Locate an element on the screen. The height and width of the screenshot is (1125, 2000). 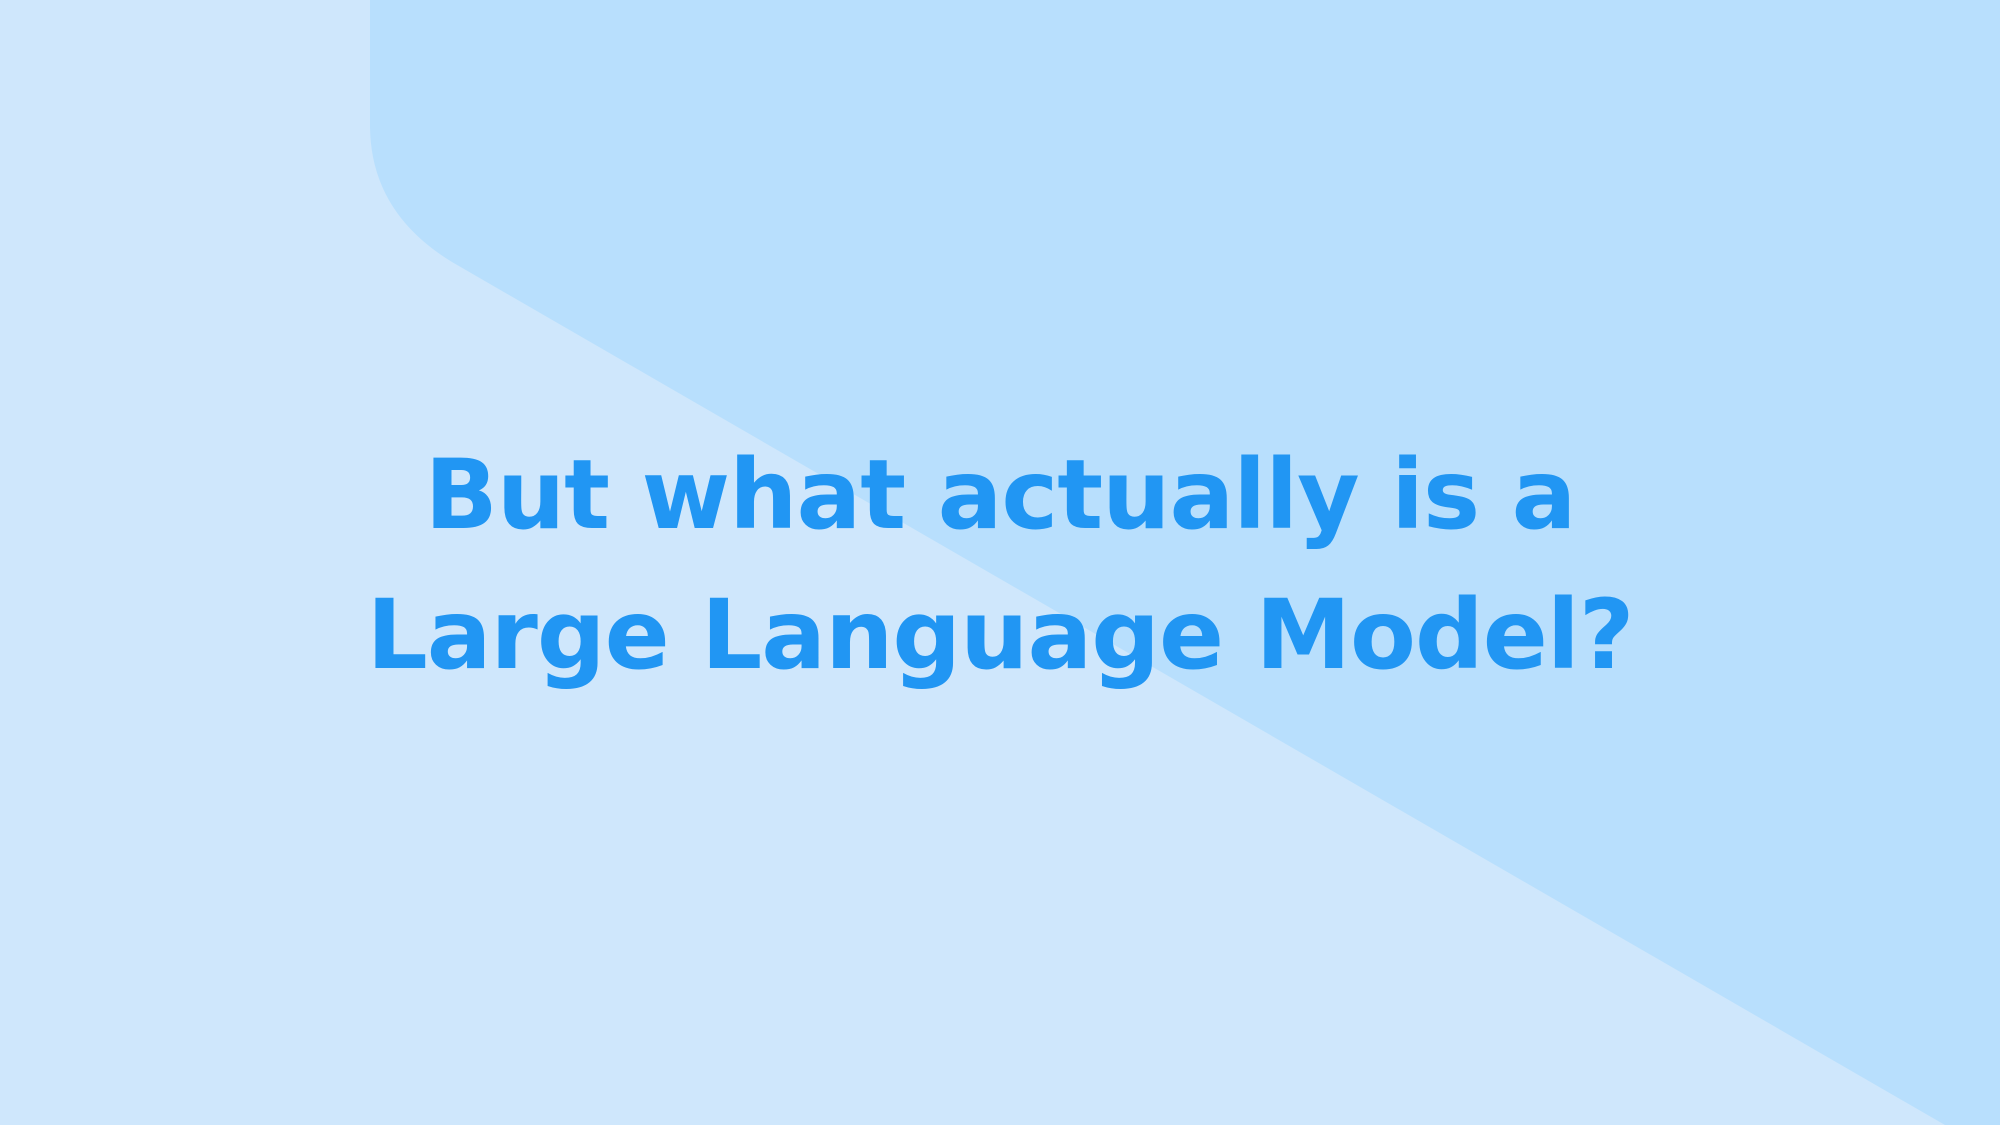
slide-title-line-1: But what actually is a is located at coordinates (1000, 495).